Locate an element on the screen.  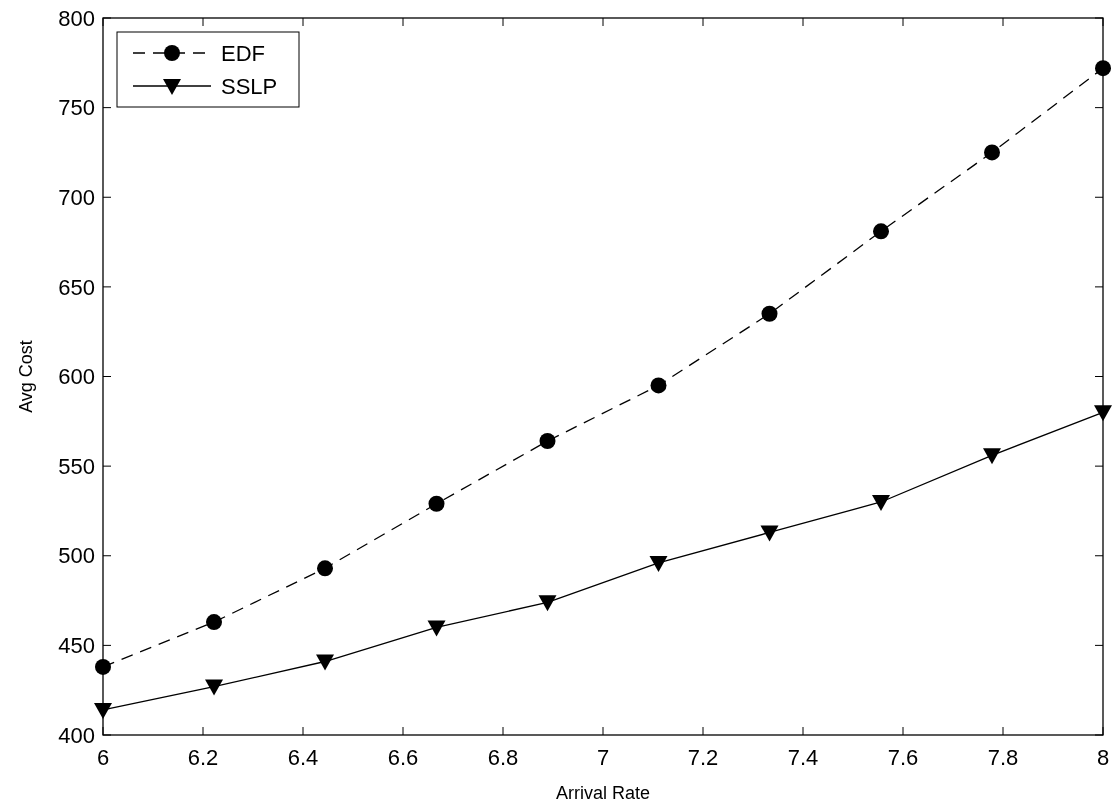
y-tick-label: 450 is located at coordinates (76, 646).